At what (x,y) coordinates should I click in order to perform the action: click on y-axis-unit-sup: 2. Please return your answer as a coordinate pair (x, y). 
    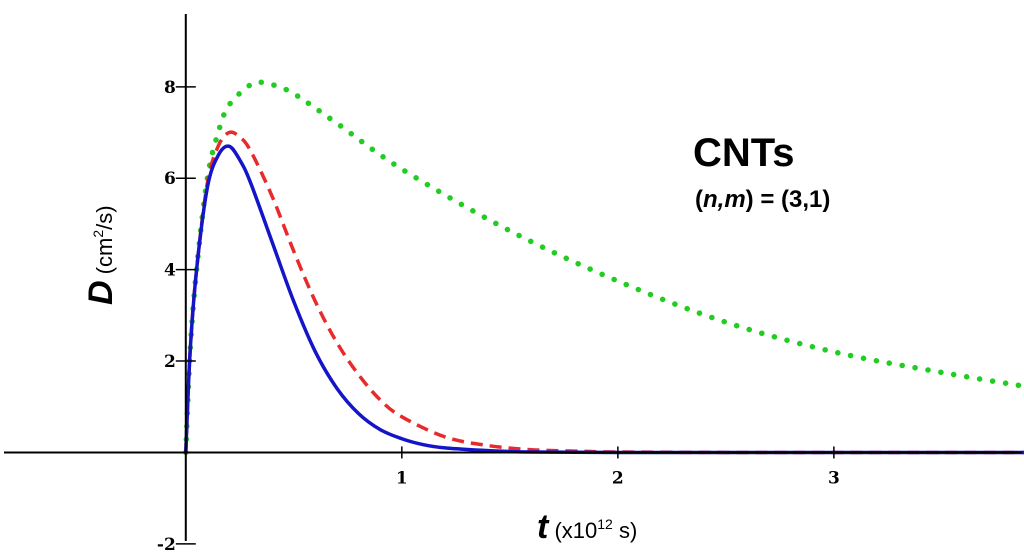
    Looking at the image, I should click on (98, 234).